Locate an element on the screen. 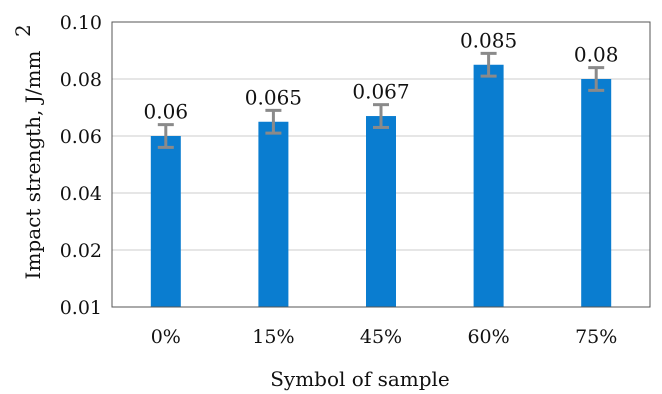  data-label: 0.067 is located at coordinates (380, 92).